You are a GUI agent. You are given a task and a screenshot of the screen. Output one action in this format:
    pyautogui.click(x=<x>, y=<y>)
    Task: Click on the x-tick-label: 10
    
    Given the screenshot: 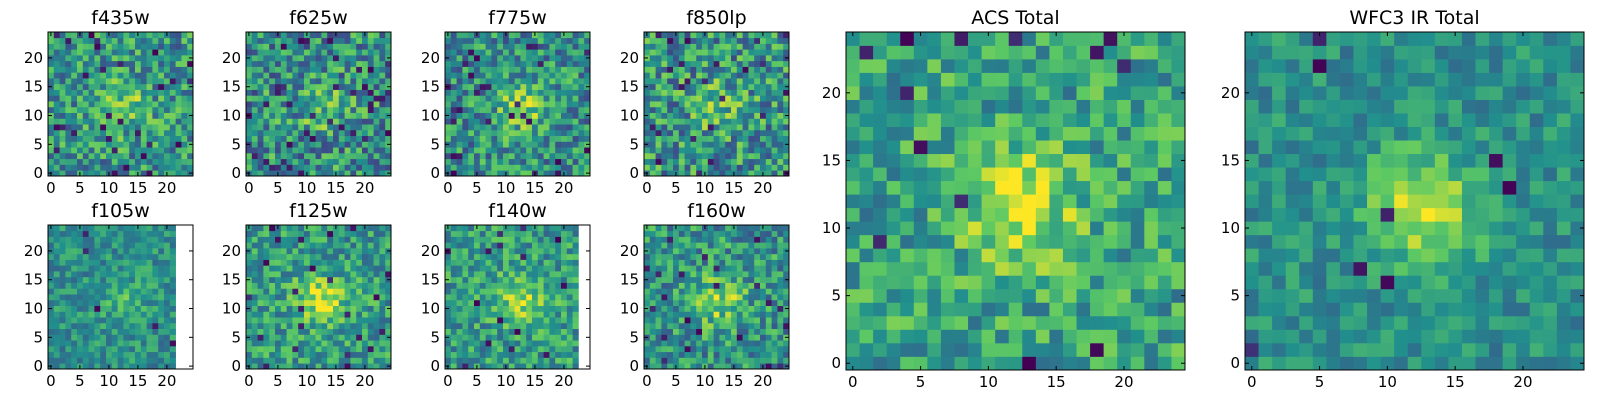 What is the action you would take?
    pyautogui.click(x=108, y=381)
    